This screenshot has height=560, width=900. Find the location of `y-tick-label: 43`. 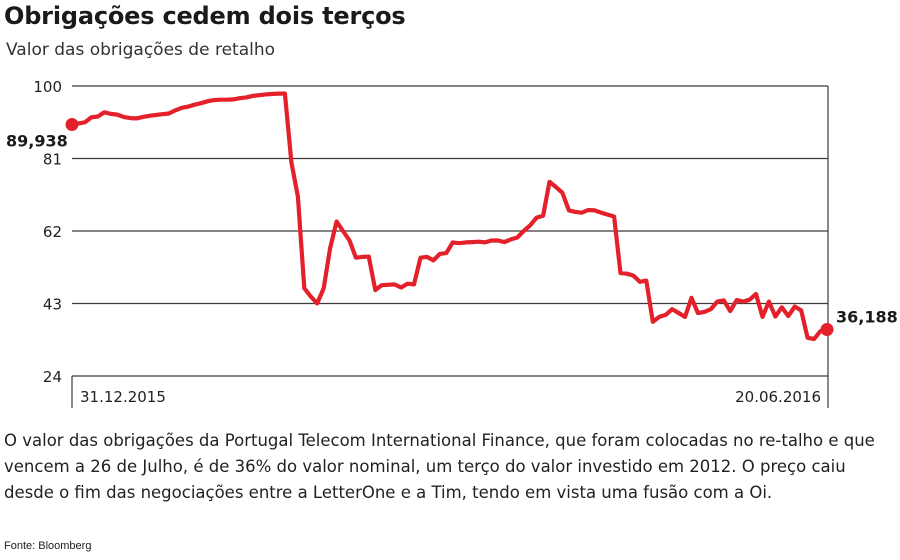

y-tick-label: 43 is located at coordinates (52, 305).